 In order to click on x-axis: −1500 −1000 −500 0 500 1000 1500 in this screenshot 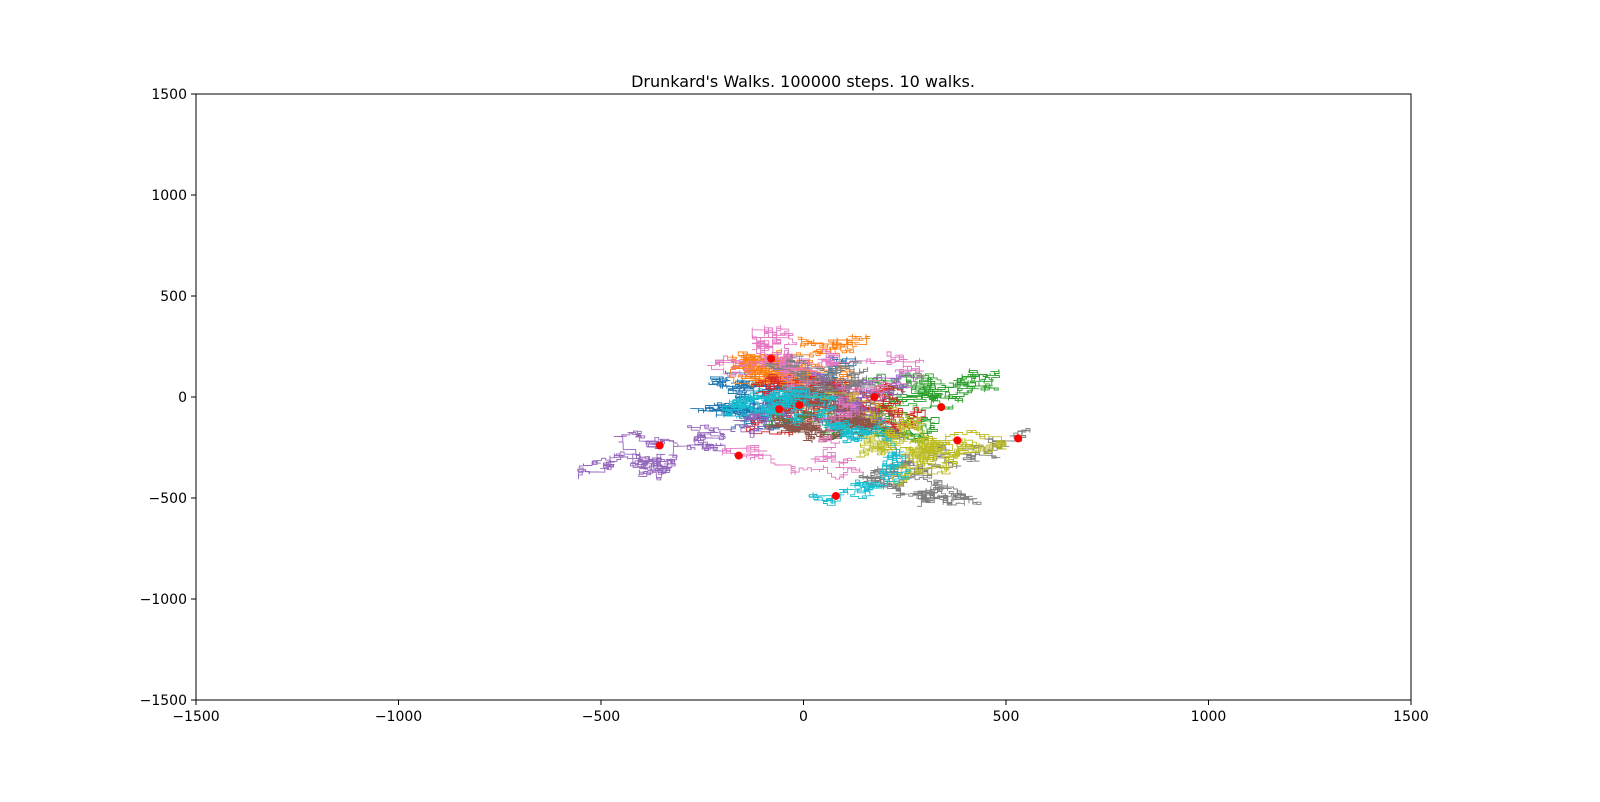, I will do `click(800, 712)`.